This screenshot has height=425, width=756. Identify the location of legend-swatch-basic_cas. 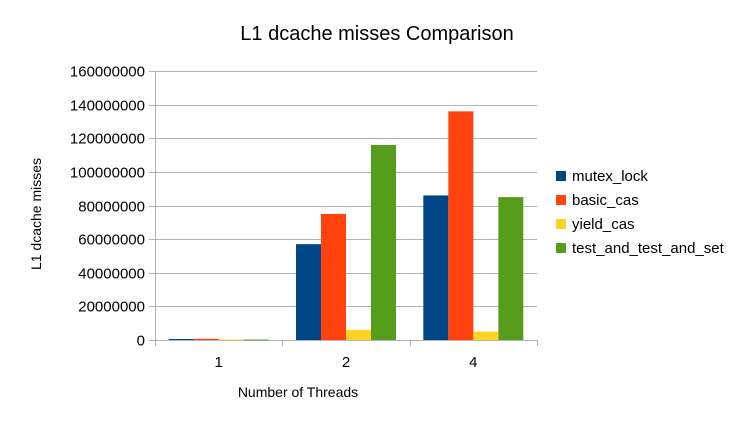
(561, 200).